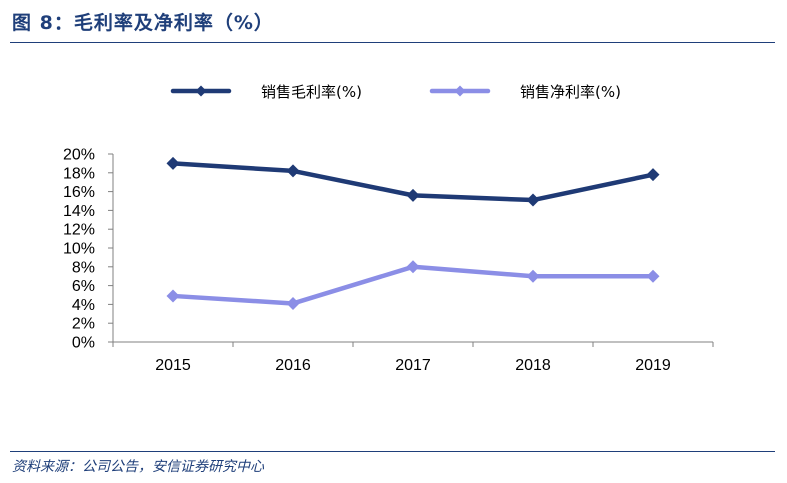  Describe the element at coordinates (570, 92) in the screenshot. I see `legend-label: 销售净利率(%)` at that location.